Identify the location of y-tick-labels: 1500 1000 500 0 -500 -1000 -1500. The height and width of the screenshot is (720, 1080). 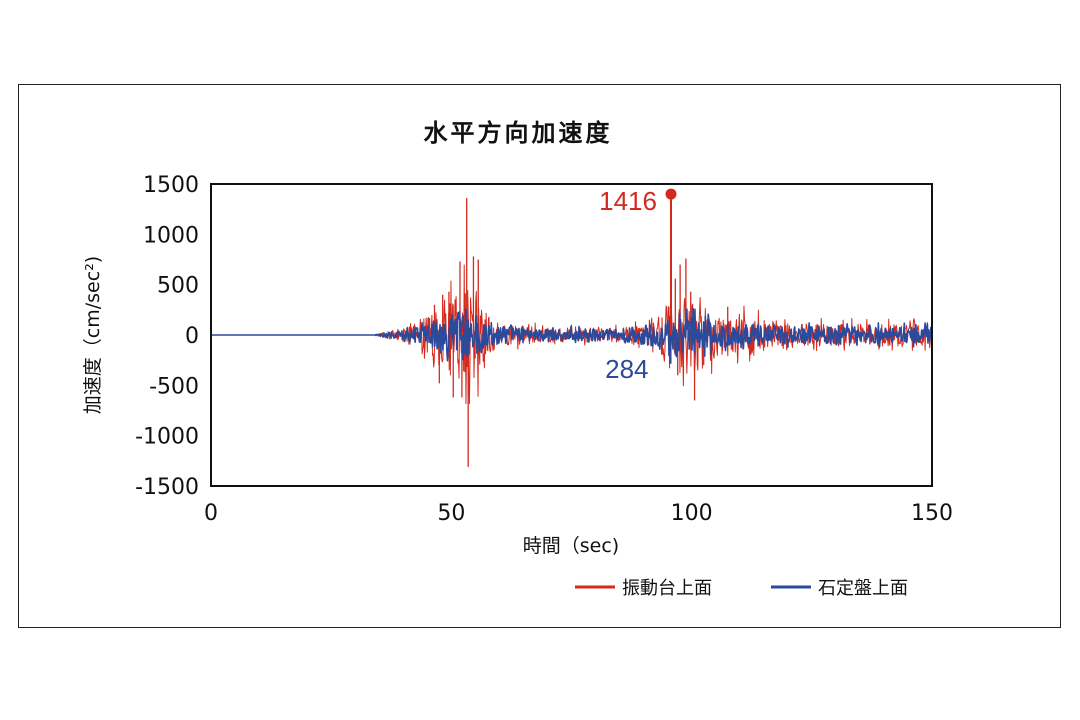
(167, 336).